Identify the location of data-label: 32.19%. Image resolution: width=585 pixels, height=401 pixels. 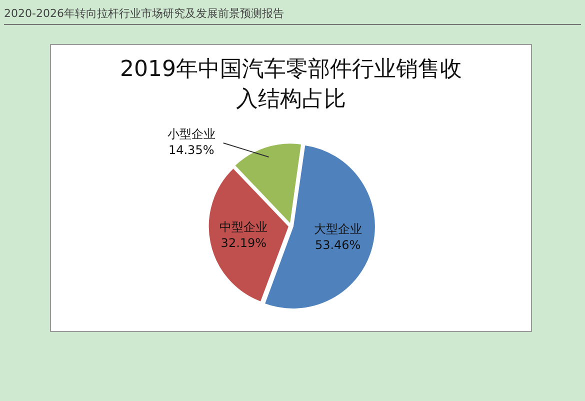
(243, 243).